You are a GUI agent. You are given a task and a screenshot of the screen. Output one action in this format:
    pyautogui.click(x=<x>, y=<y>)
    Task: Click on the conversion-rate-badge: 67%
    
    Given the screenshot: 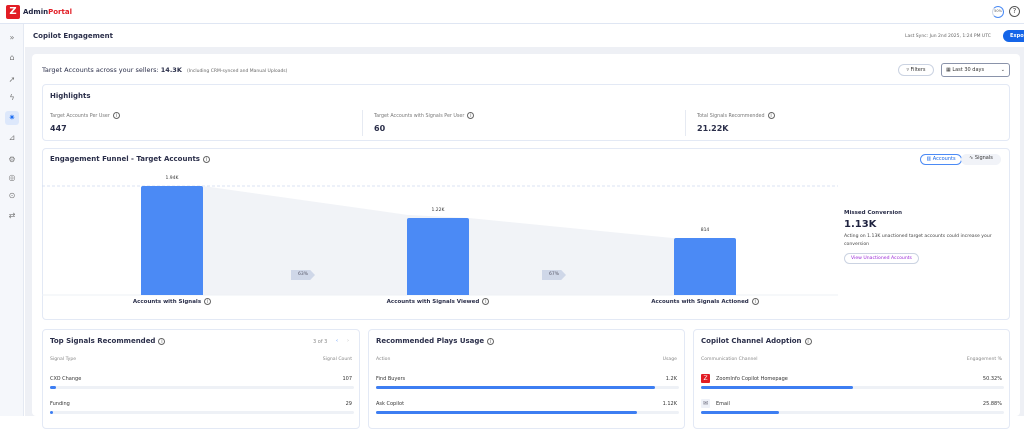 What is the action you would take?
    pyautogui.click(x=554, y=275)
    